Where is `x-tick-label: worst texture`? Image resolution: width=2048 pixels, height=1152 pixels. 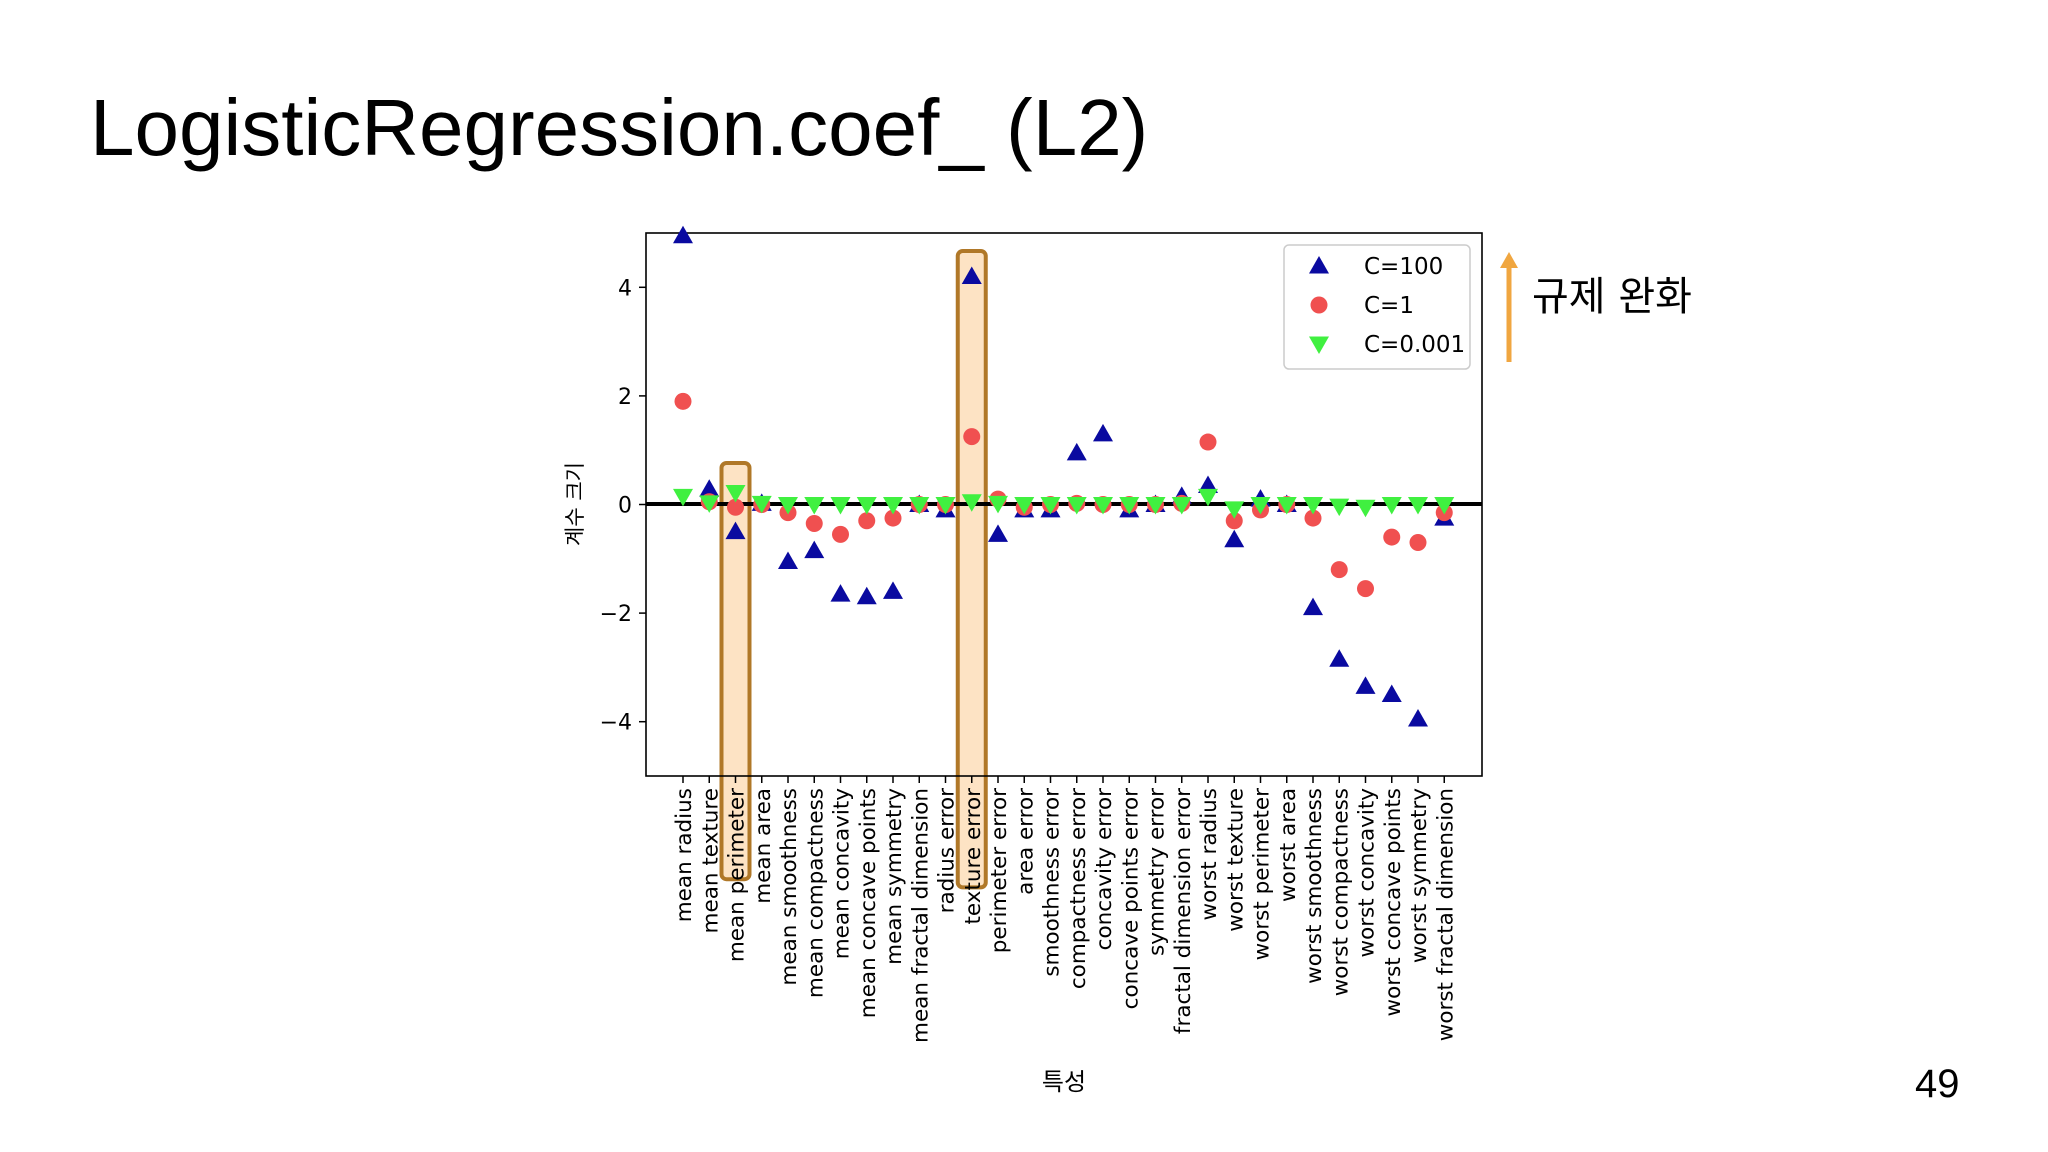
x-tick-label: worst texture is located at coordinates (1235, 860).